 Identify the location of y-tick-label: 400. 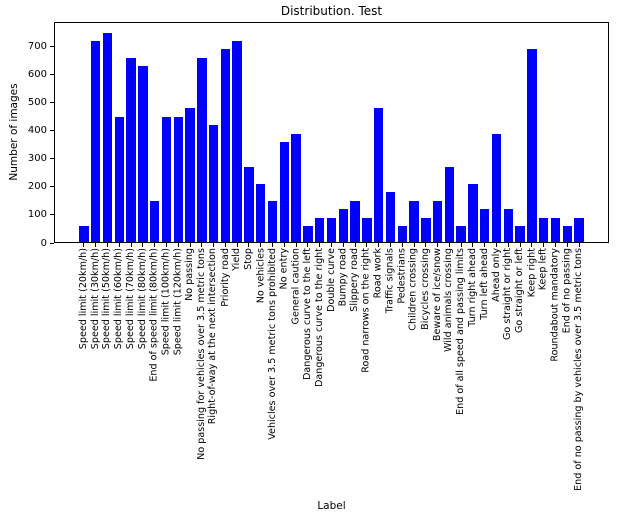
(37, 131).